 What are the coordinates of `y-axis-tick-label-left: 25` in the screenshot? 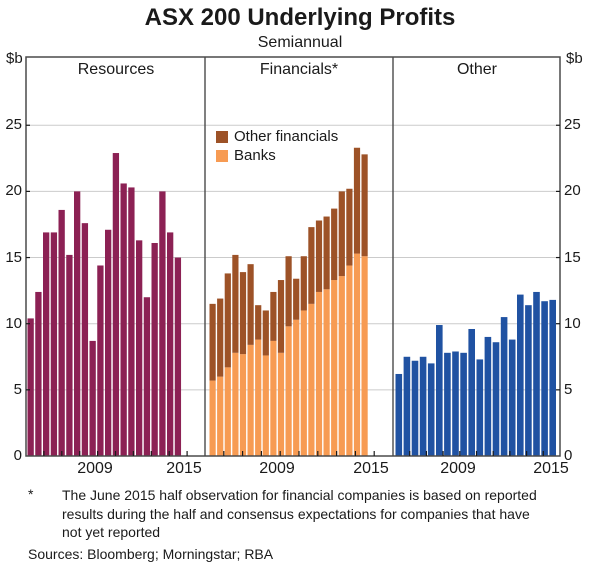 It's located at (13, 125).